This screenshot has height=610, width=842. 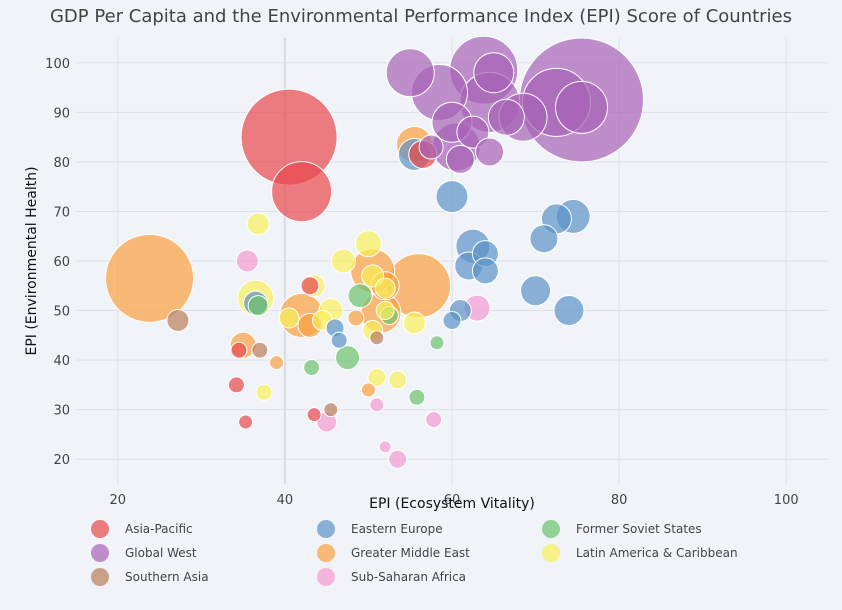 I want to click on x-tick-label: 40, so click(x=285, y=500).